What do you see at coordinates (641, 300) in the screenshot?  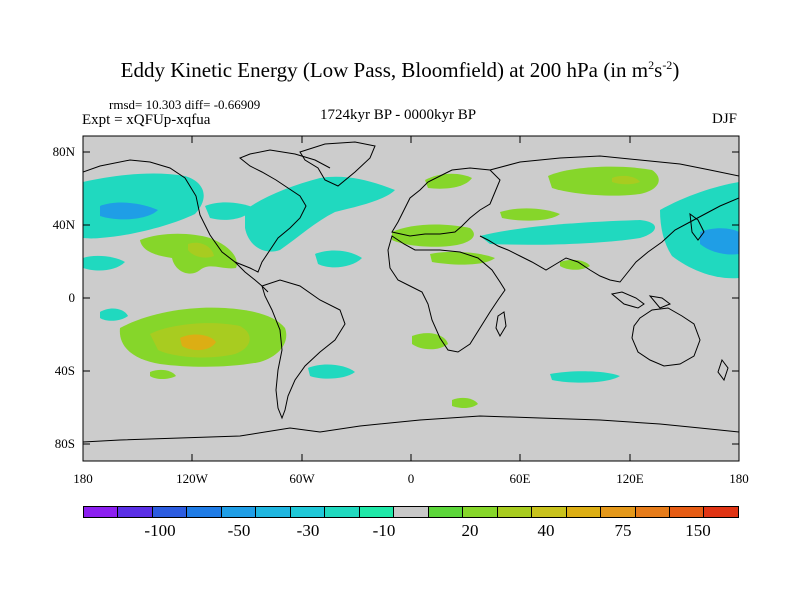 I see `maritime-se-asia-coast` at bounding box center [641, 300].